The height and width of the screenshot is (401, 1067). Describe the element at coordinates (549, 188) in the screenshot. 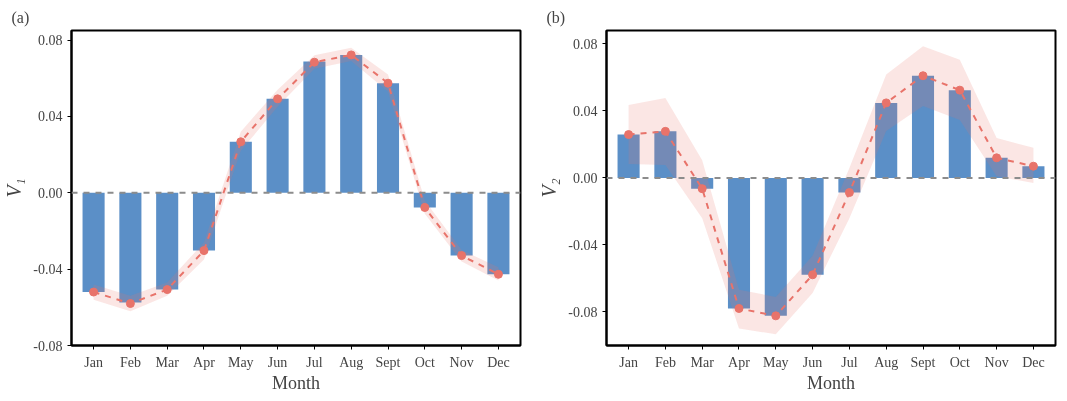

I see `y-axis-title: V₂` at that location.